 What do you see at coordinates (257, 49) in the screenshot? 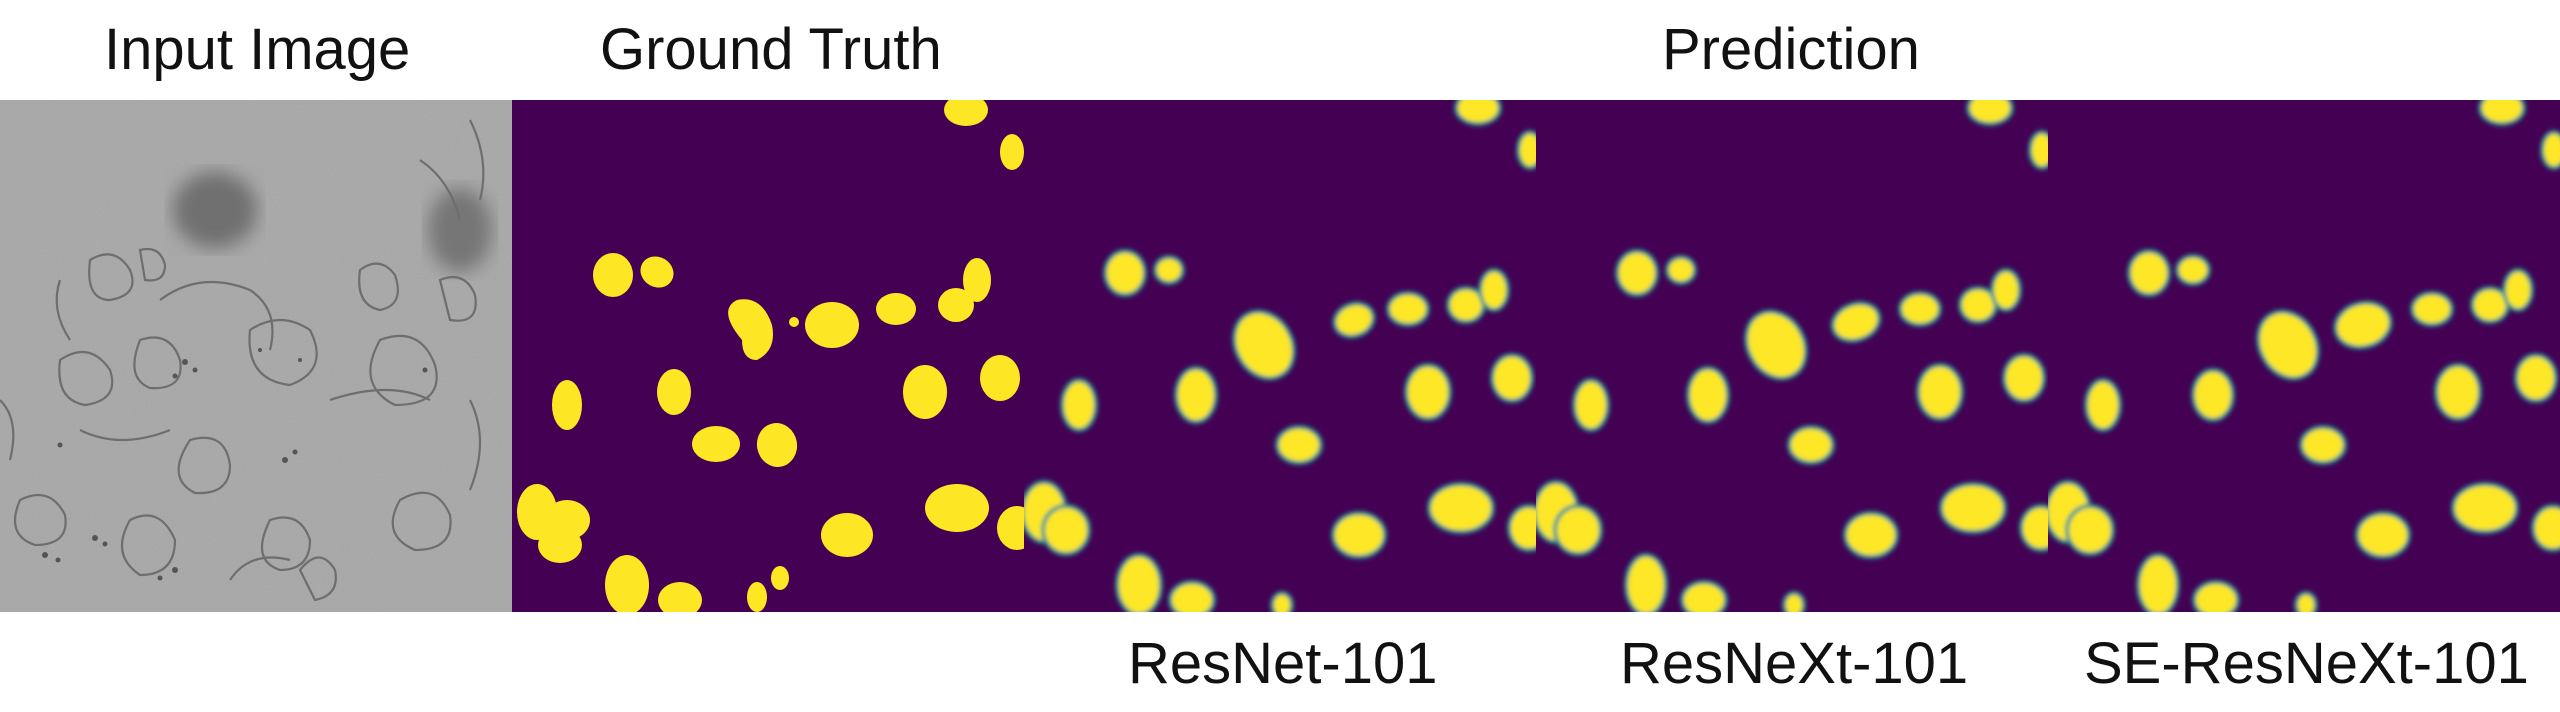
I see `input-image-title: Input Image` at bounding box center [257, 49].